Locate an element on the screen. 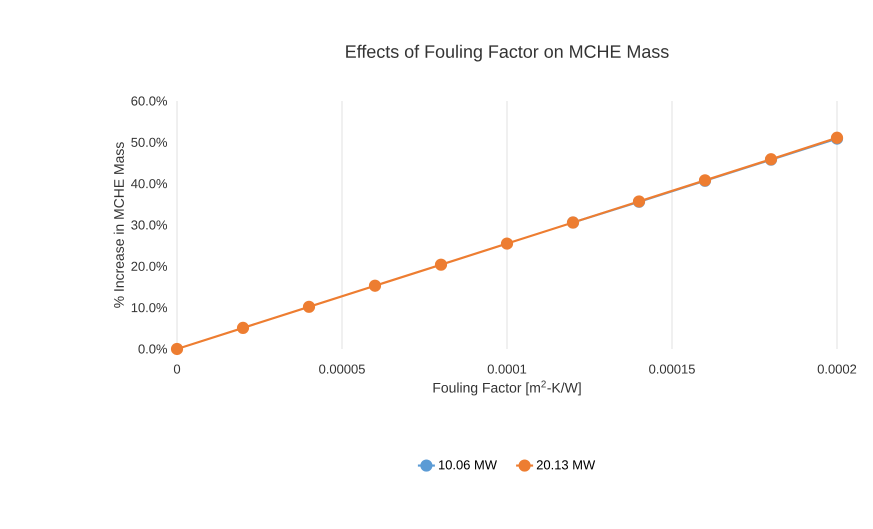 The image size is (873, 529). y-tick-label: 0.0% is located at coordinates (153, 349).